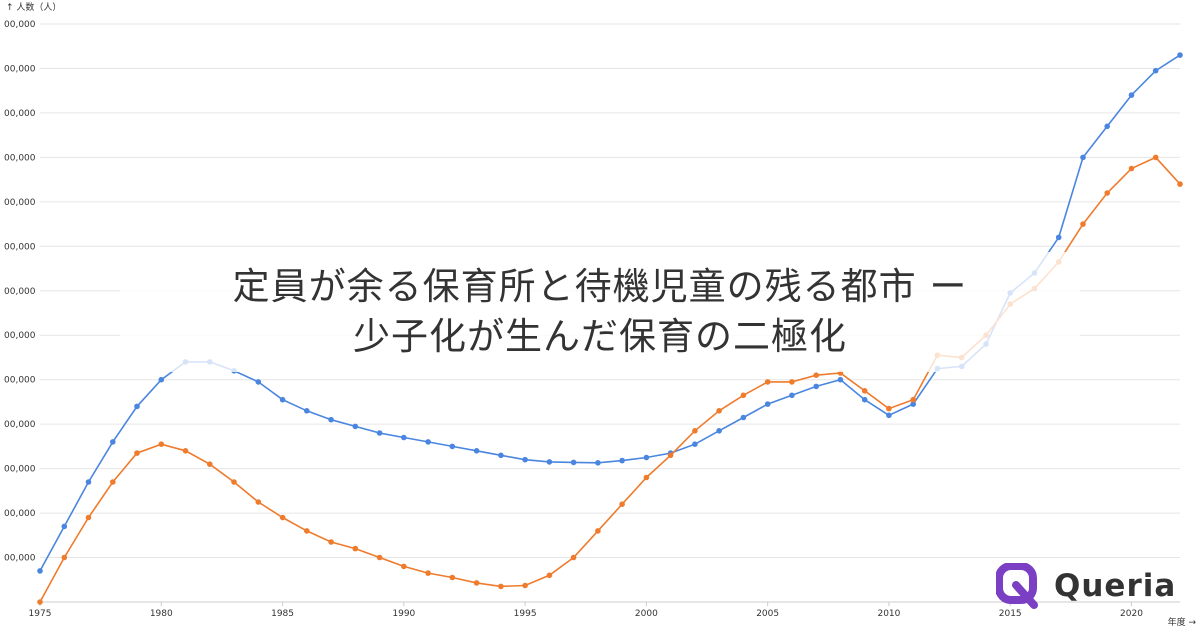 The image size is (1200, 630). Describe the element at coordinates (161, 614) in the screenshot. I see `x-tick-label: 1980` at that location.